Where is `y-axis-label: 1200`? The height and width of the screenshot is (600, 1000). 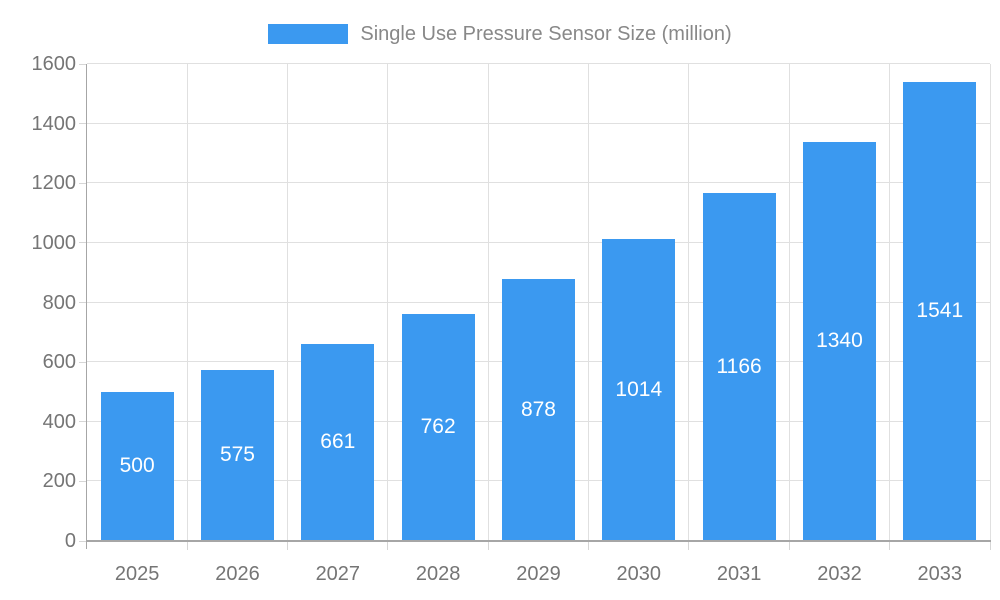
y-axis-label: 1200 is located at coordinates (54, 183).